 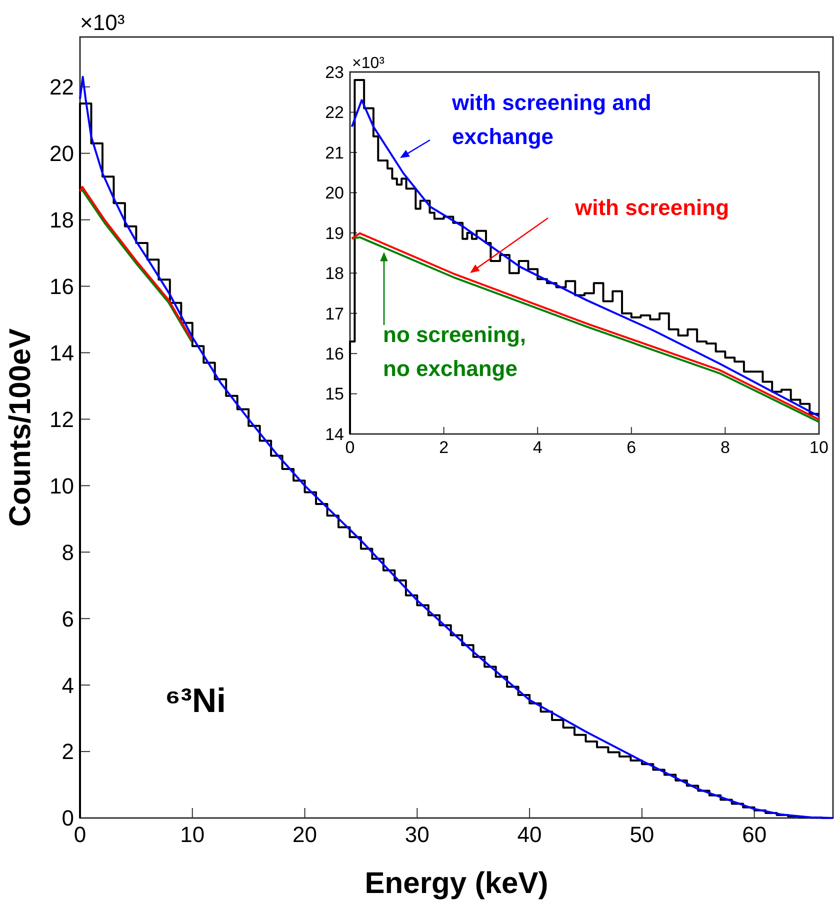 What do you see at coordinates (725, 447) in the screenshot?
I see `x-tick-label: 8` at bounding box center [725, 447].